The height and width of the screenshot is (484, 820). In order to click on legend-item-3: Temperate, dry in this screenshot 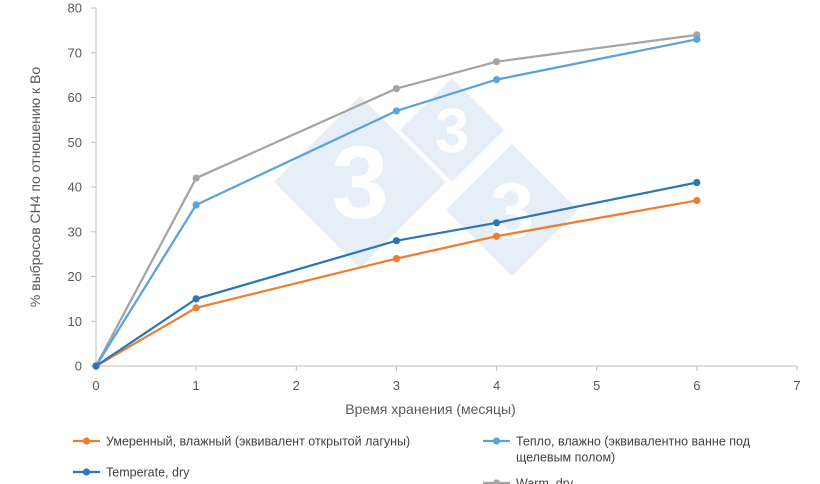, I will do `click(131, 473)`.